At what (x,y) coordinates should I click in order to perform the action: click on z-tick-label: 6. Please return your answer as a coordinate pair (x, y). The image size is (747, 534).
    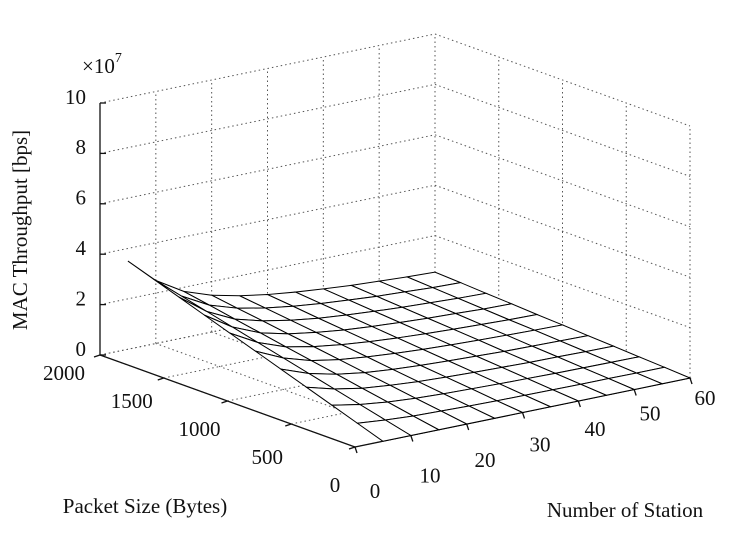
    Looking at the image, I should click on (81, 198).